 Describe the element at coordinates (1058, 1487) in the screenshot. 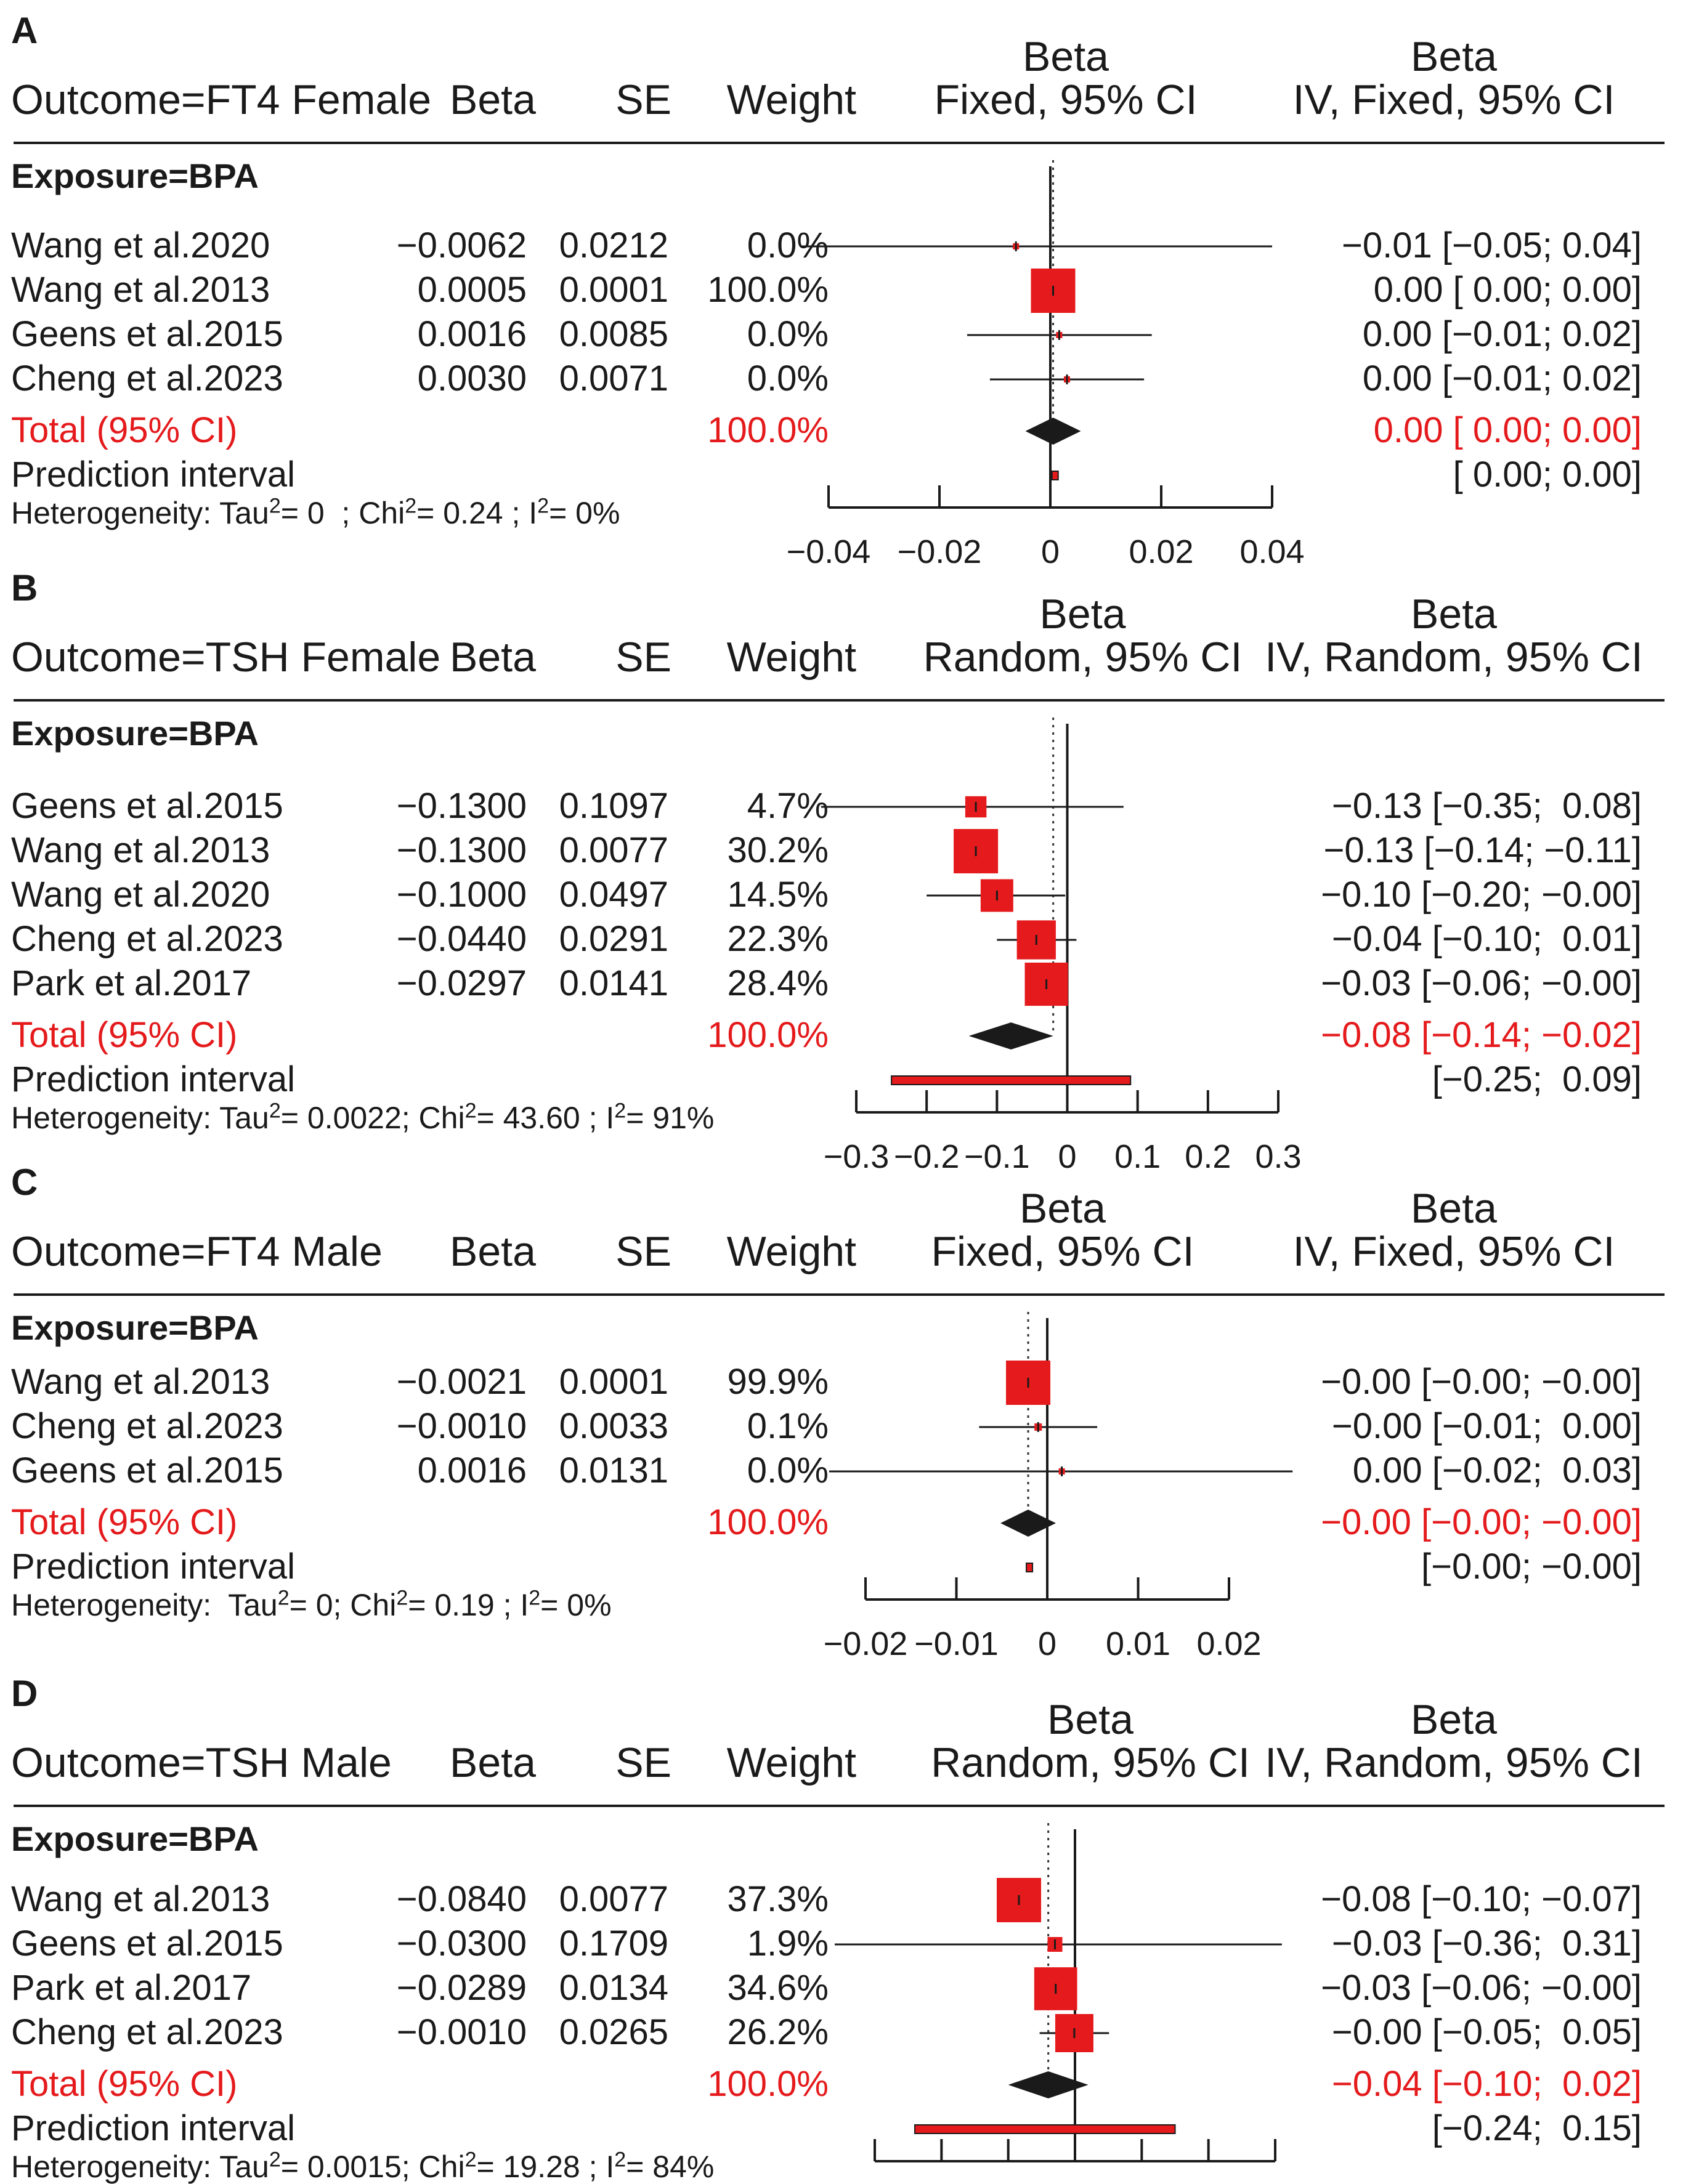

I see `forest-plot-svg: −0.02 −0.01 0 0.01 0.02` at that location.